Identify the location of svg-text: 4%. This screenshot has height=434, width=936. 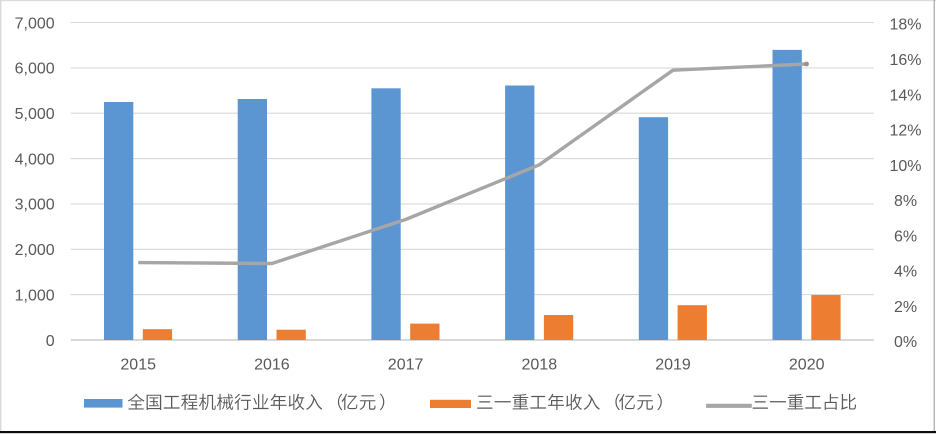
(905, 272).